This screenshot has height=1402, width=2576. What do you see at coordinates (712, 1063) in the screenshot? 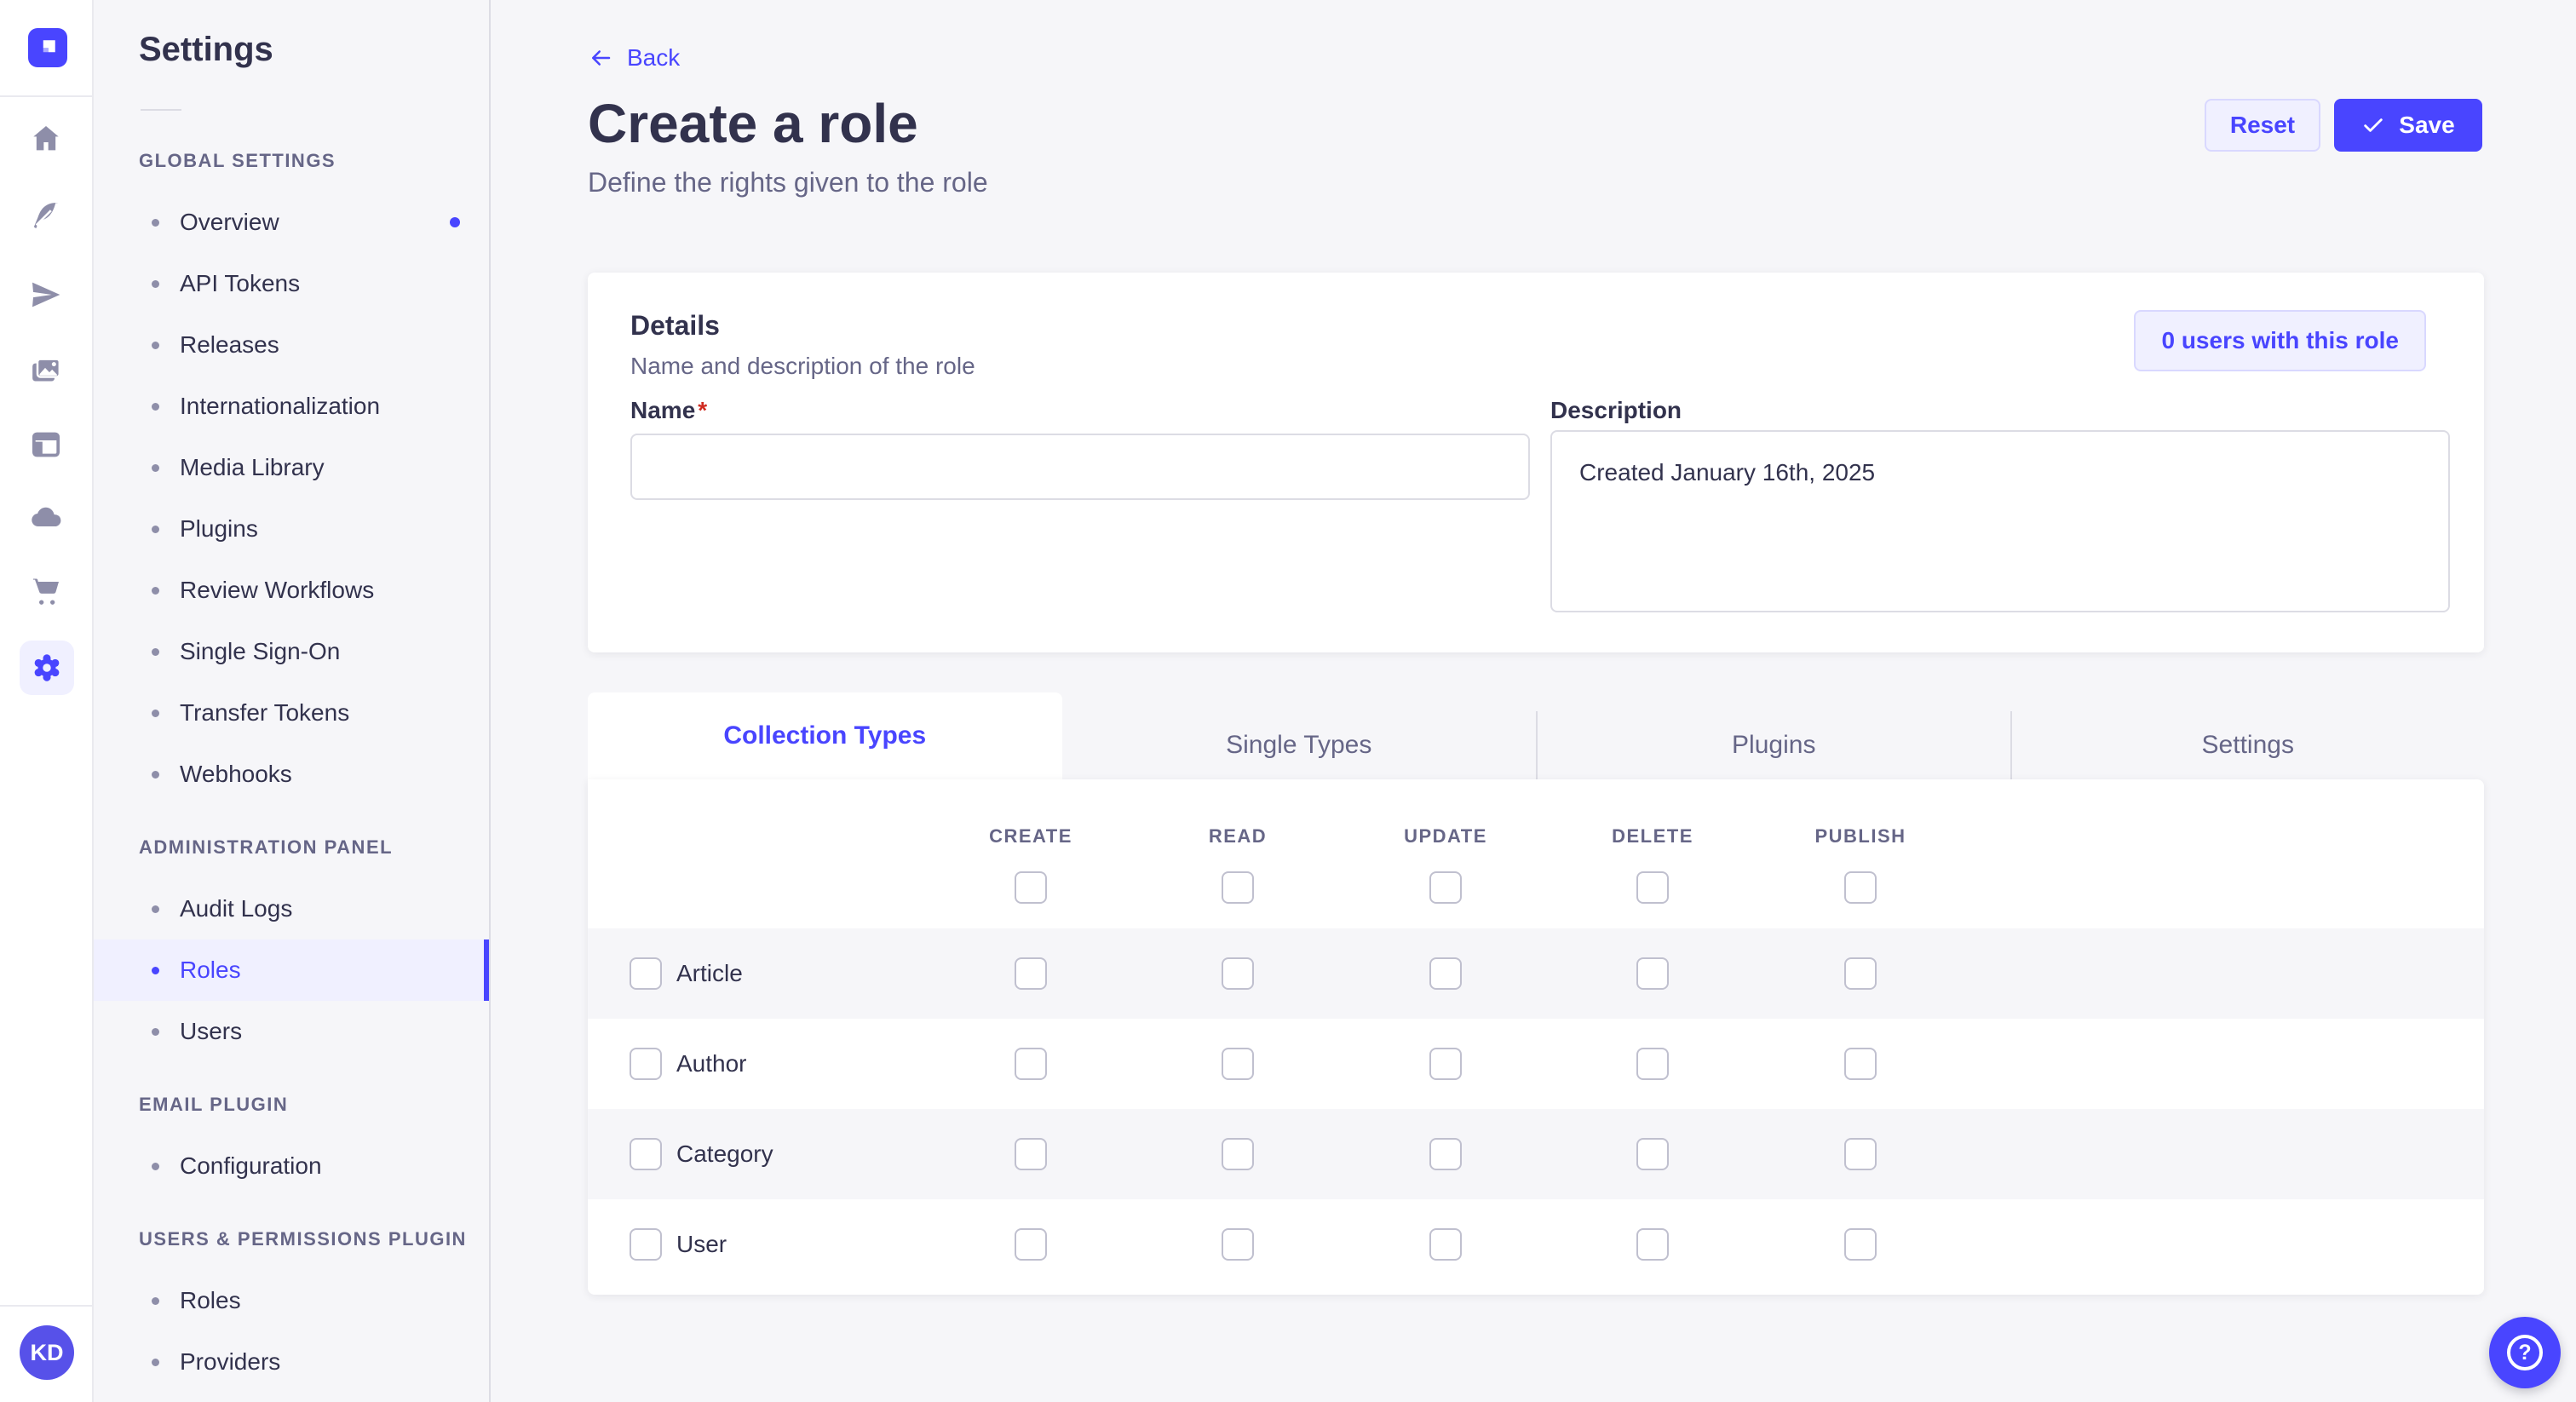
I see `row-label: Author` at bounding box center [712, 1063].